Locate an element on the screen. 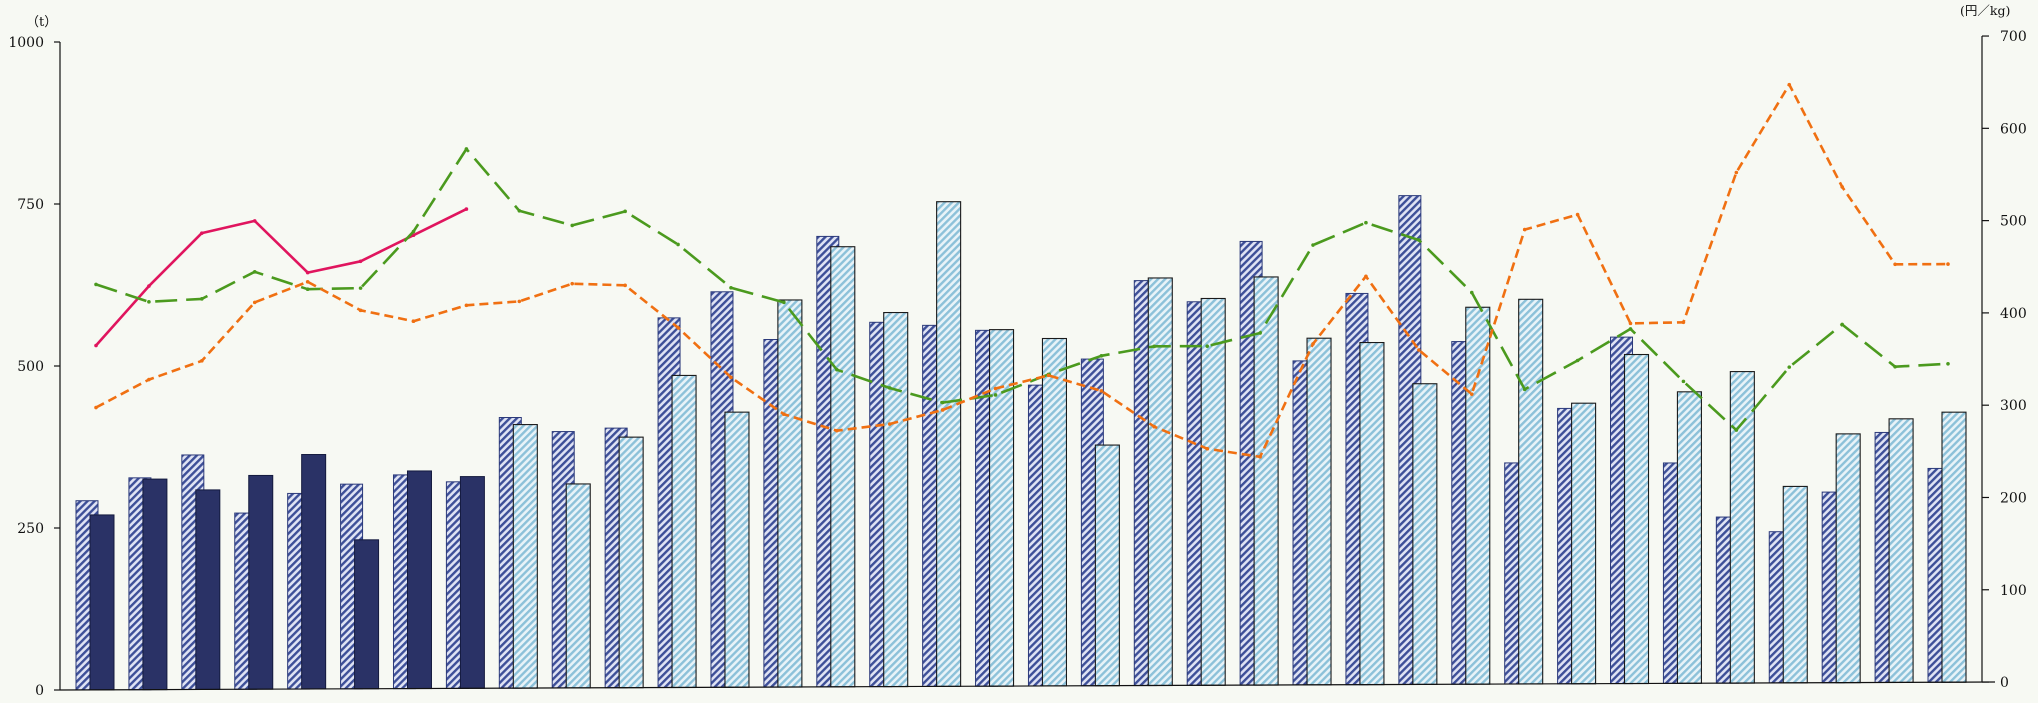 The image size is (2038, 703). right-axis-unit: (円／kg) is located at coordinates (1985, 10).